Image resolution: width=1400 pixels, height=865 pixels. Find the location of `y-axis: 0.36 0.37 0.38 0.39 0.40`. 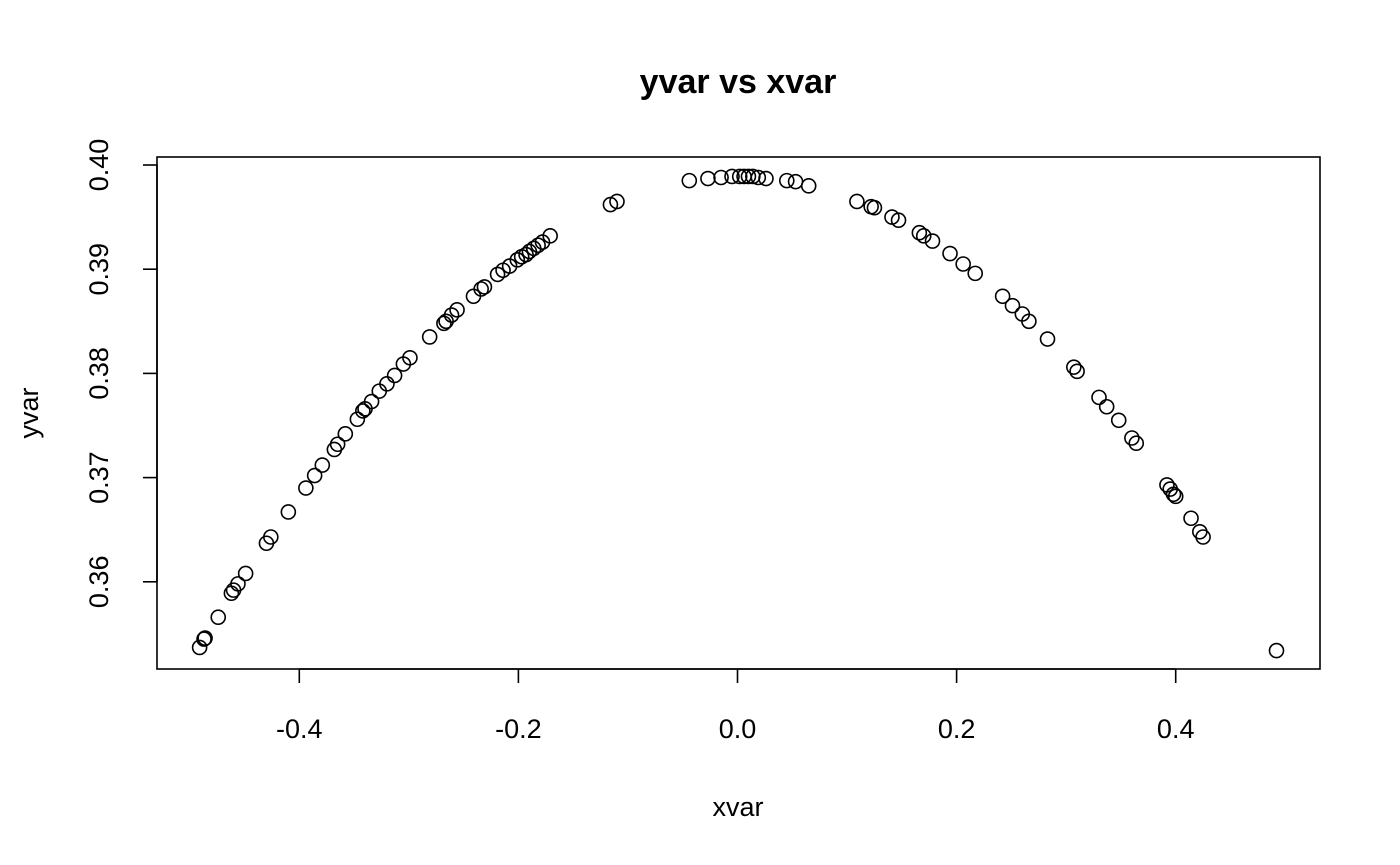

y-axis: 0.36 0.37 0.38 0.39 0.40 is located at coordinates (121, 374).